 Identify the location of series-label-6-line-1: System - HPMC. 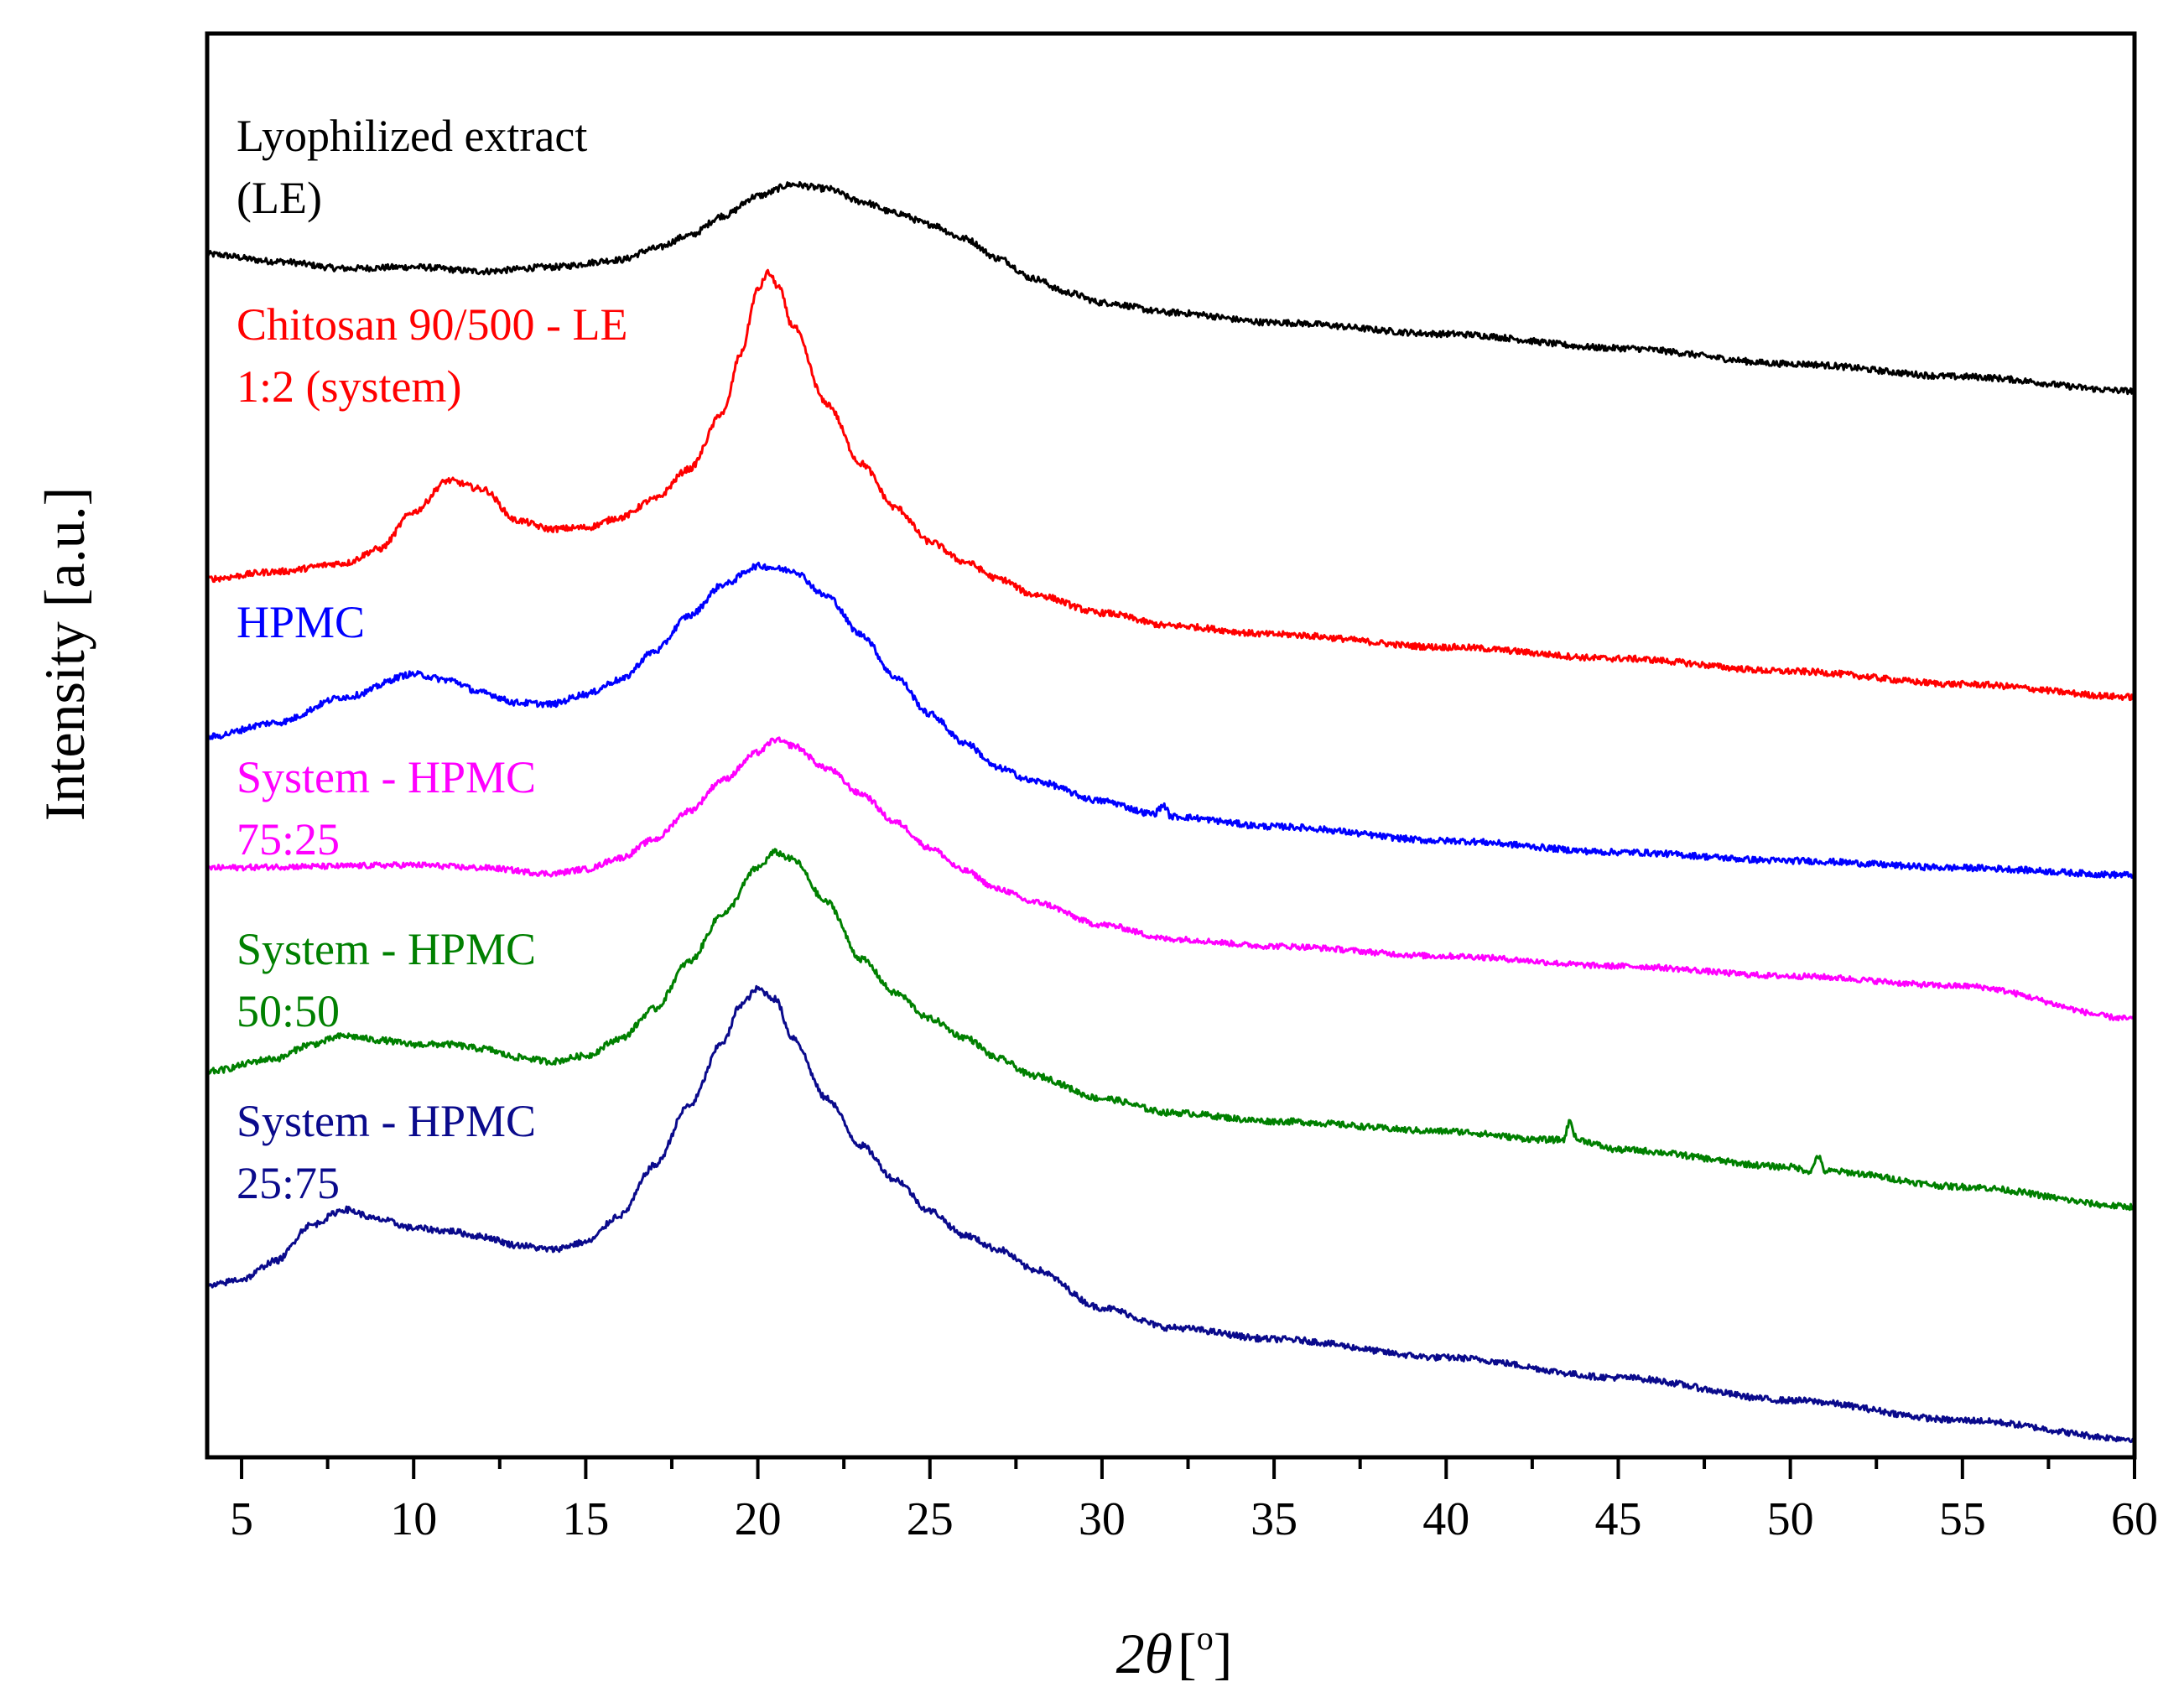
(387, 1121).